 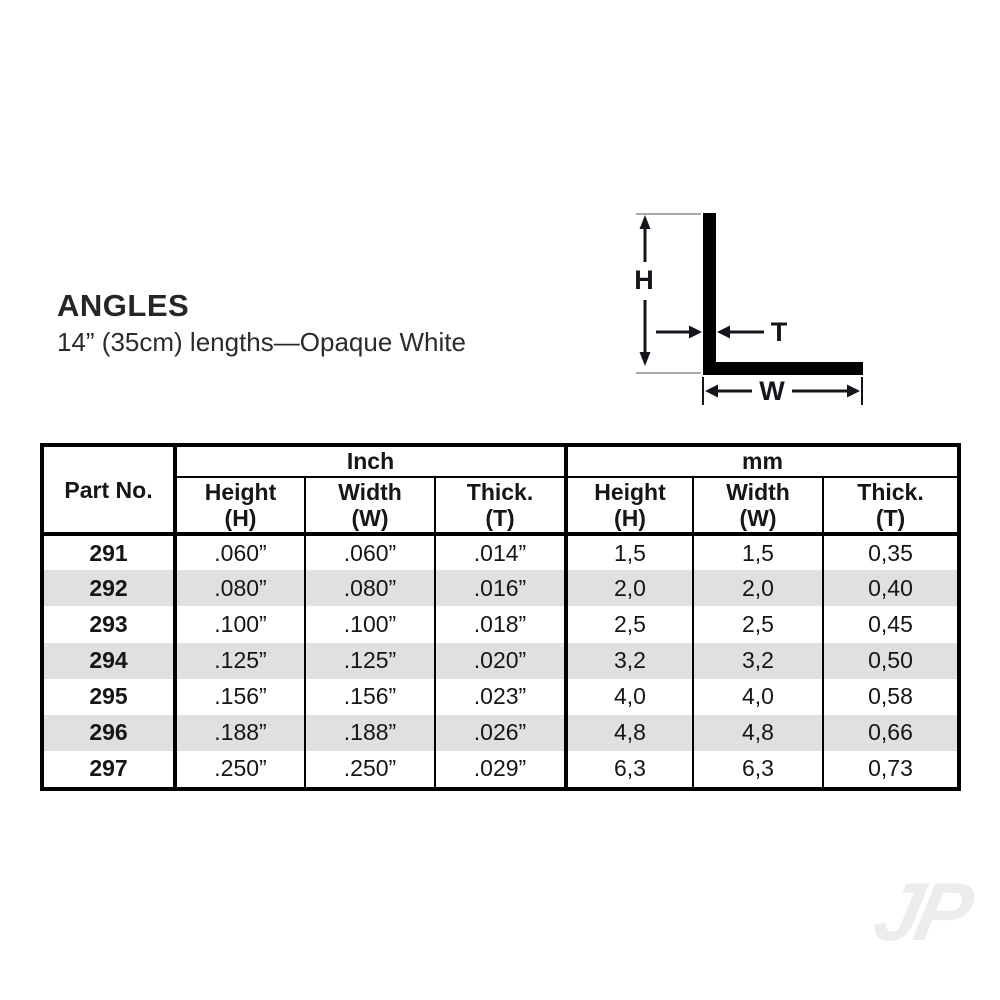 I want to click on value-cell: 0,58, so click(x=890, y=696).